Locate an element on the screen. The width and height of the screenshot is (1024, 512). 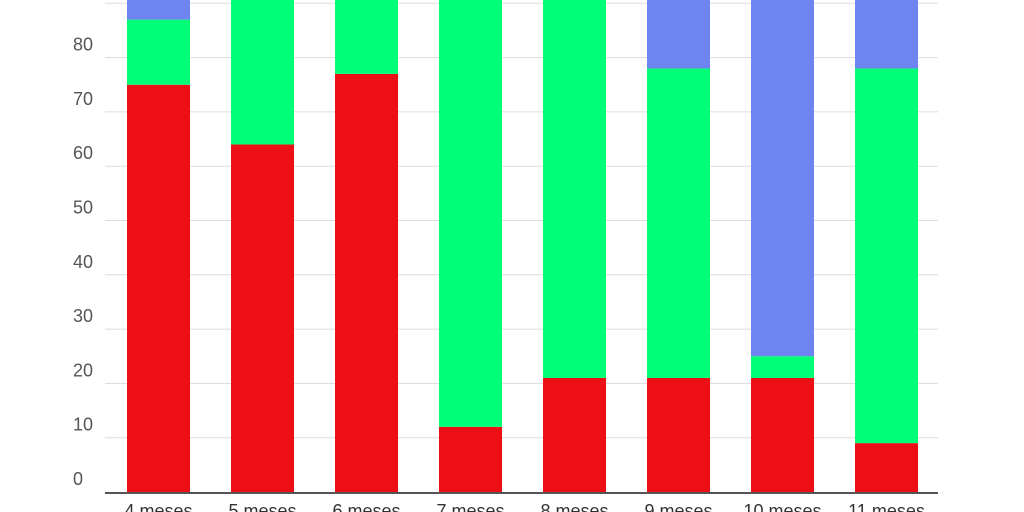
y-tick-label: 10 is located at coordinates (83, 425).